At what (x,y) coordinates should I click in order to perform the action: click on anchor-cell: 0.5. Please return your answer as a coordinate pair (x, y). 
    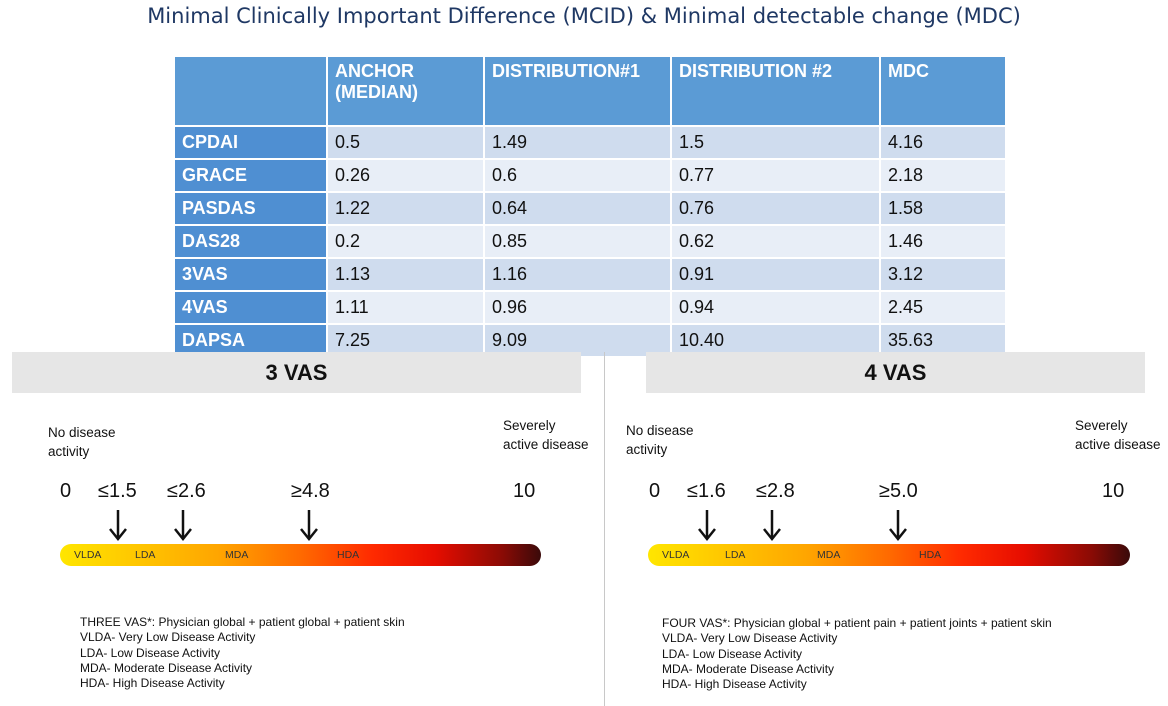
    Looking at the image, I should click on (405, 142).